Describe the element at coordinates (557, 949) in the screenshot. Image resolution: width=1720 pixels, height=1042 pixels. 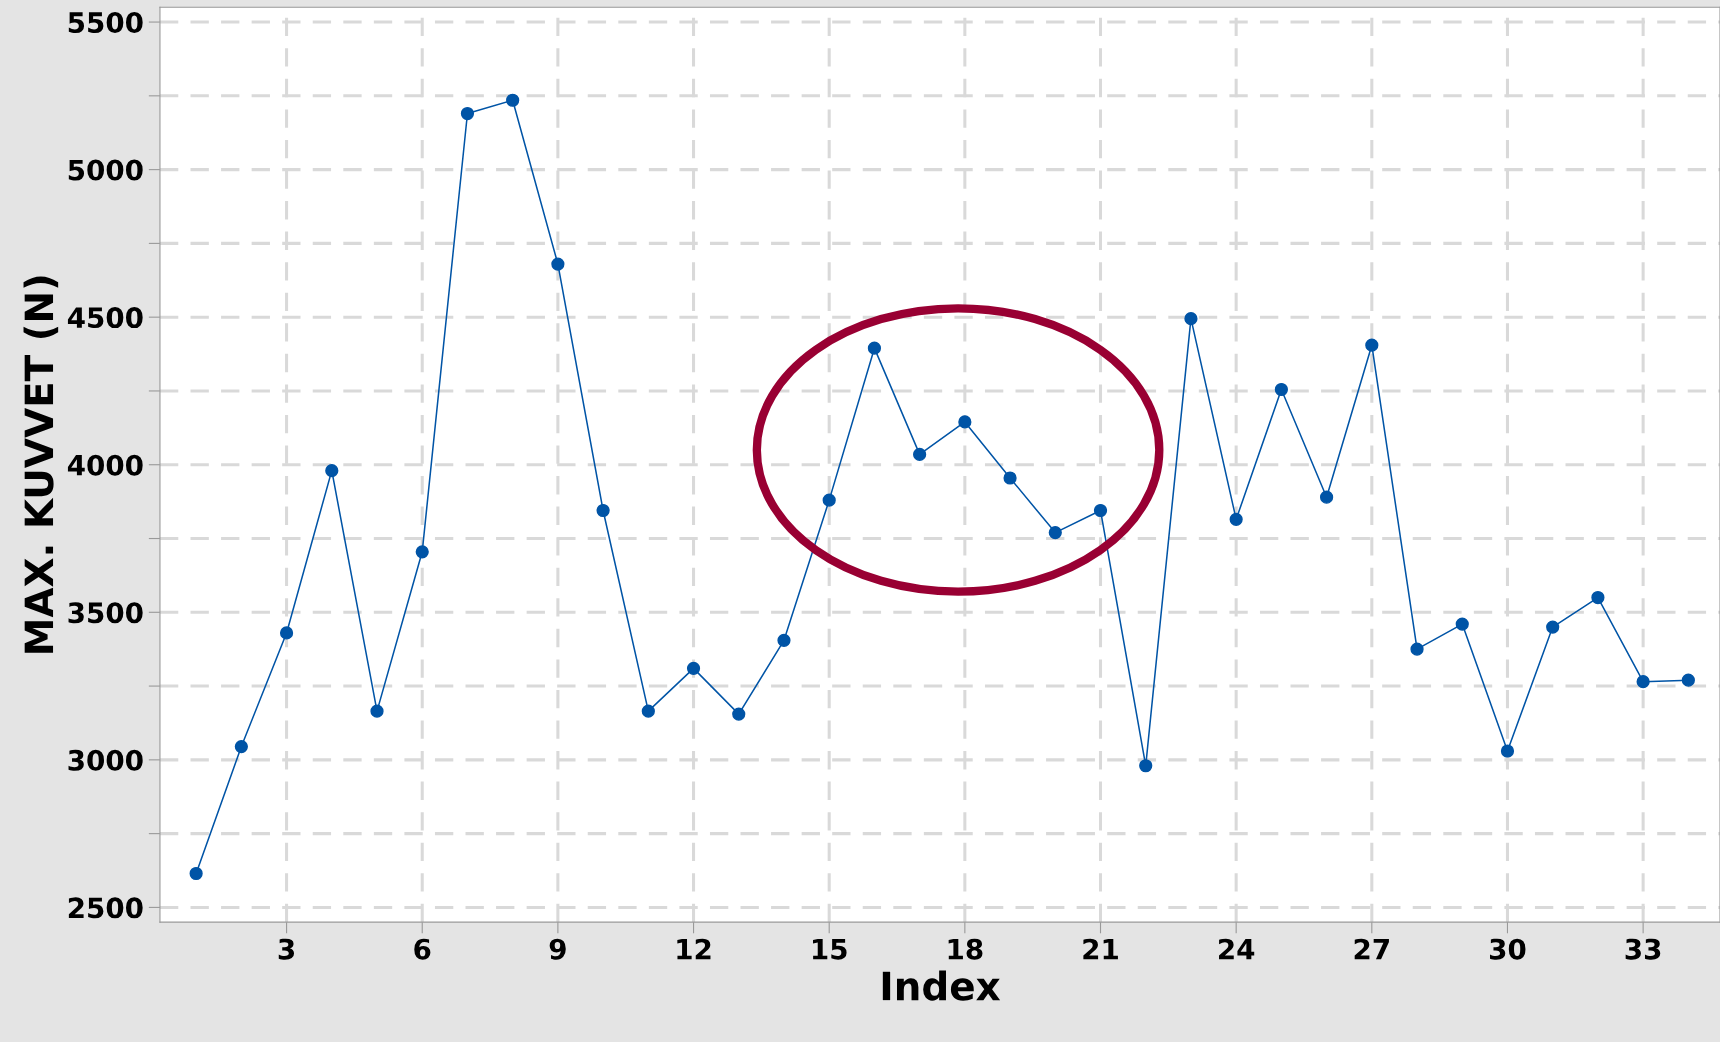
I see `x-tick-label: 9` at that location.